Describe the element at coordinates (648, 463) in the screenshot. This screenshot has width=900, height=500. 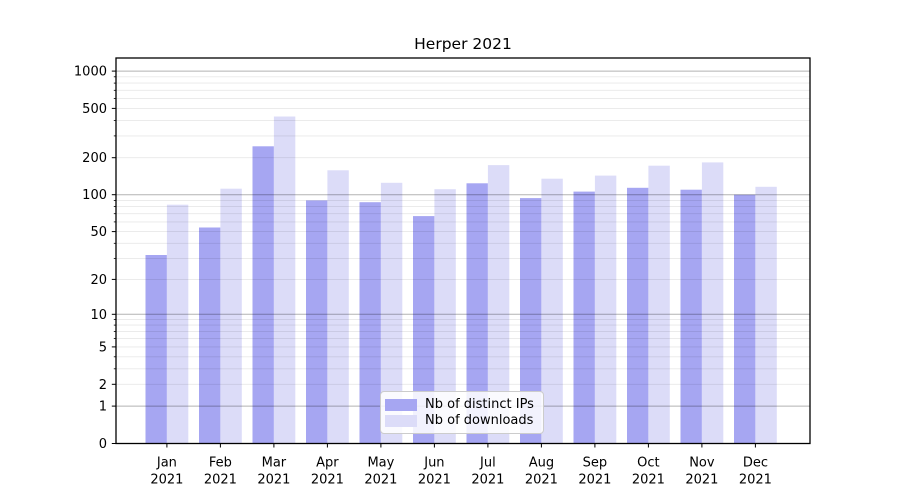
I see `x-tick-label: Oct` at that location.